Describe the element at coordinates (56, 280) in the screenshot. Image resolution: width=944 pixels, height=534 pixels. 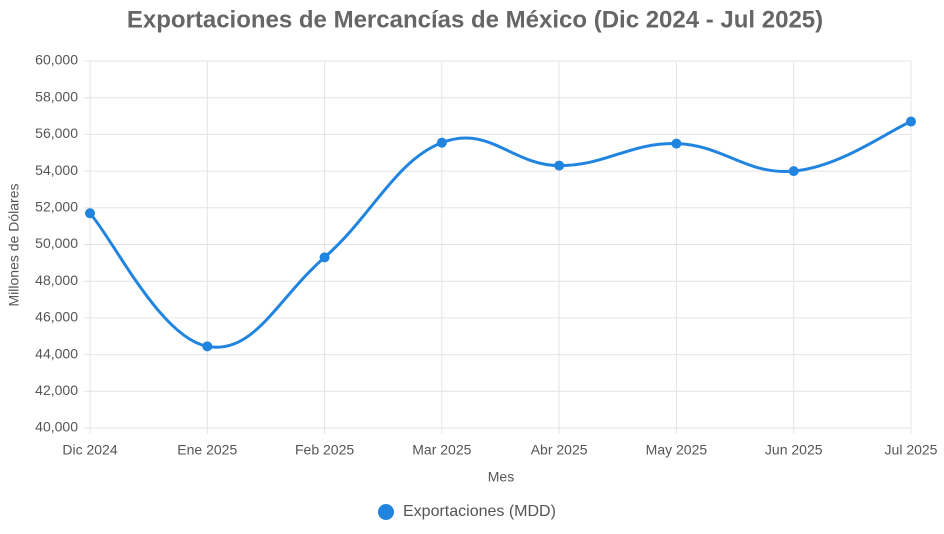
I see `y-tick-label: 48,000` at that location.